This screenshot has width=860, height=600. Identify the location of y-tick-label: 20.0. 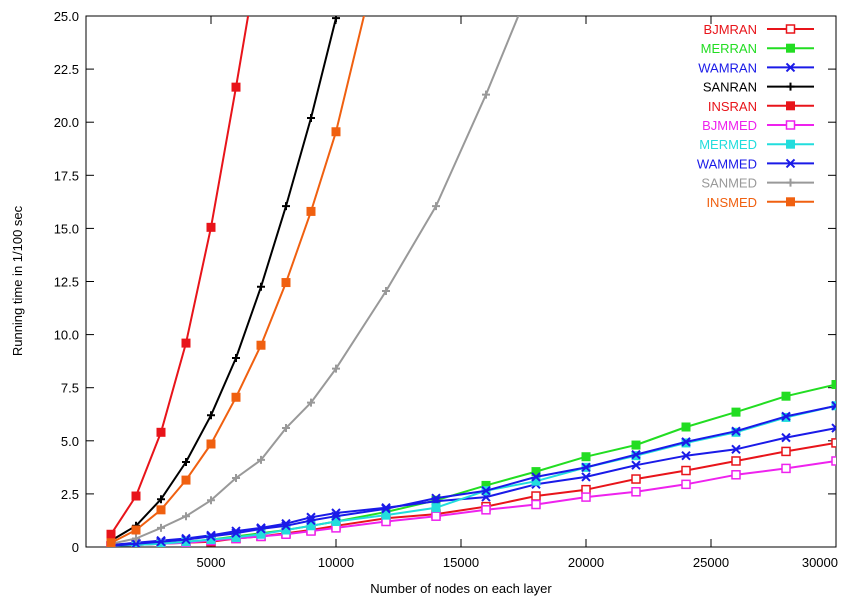
(66, 122).